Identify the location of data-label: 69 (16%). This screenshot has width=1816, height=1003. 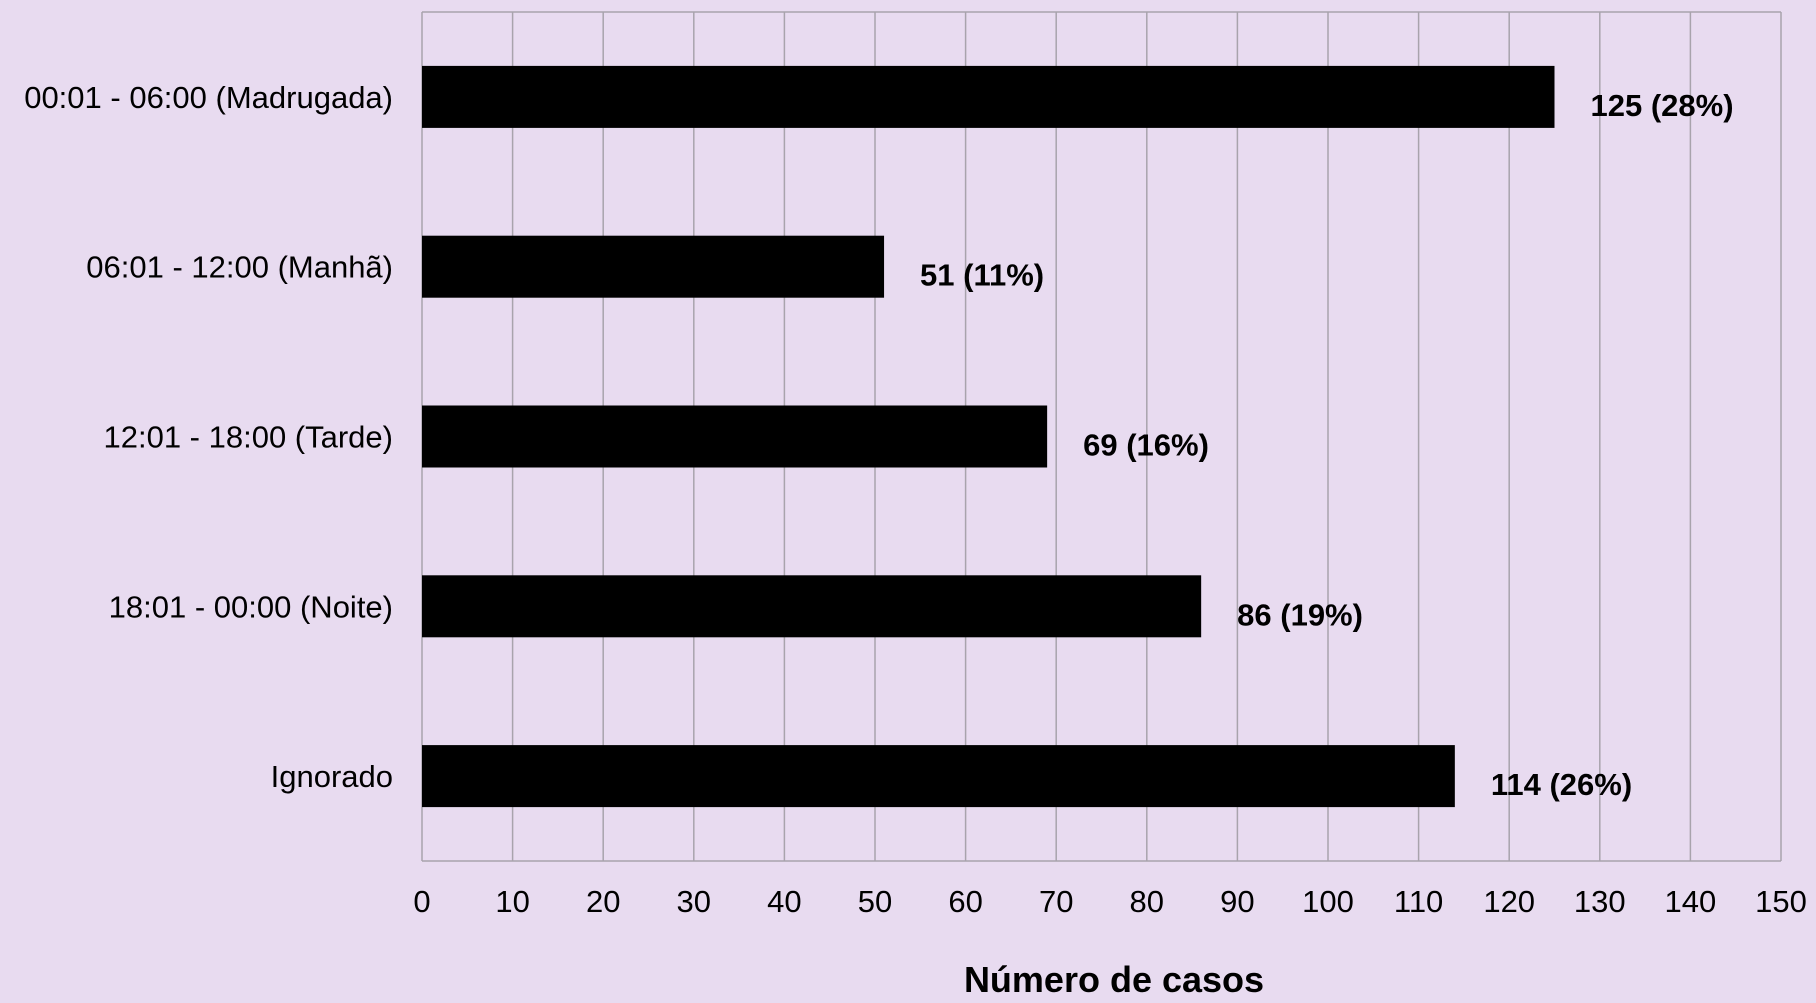
(1146, 445).